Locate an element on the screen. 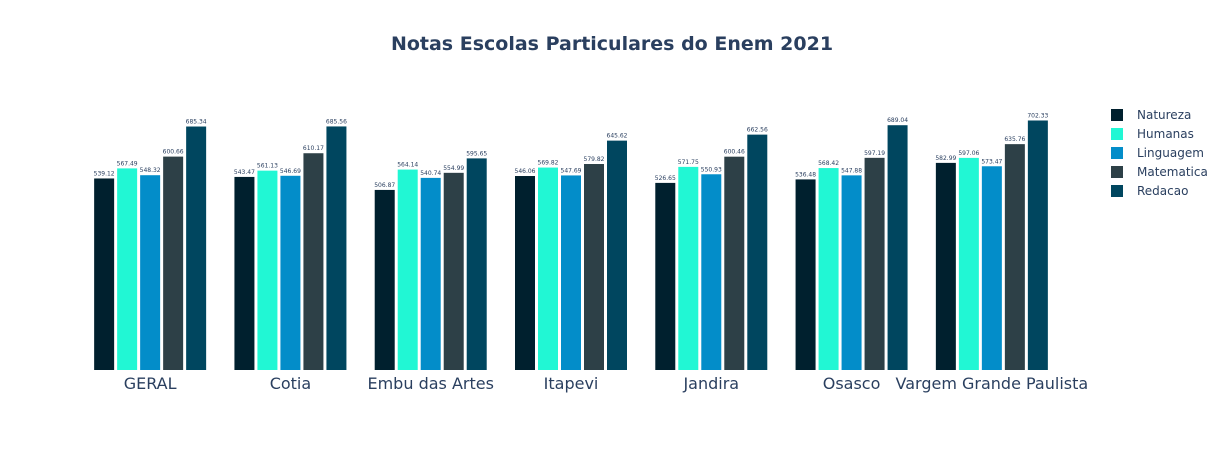  category-label: Cotia is located at coordinates (290, 383).